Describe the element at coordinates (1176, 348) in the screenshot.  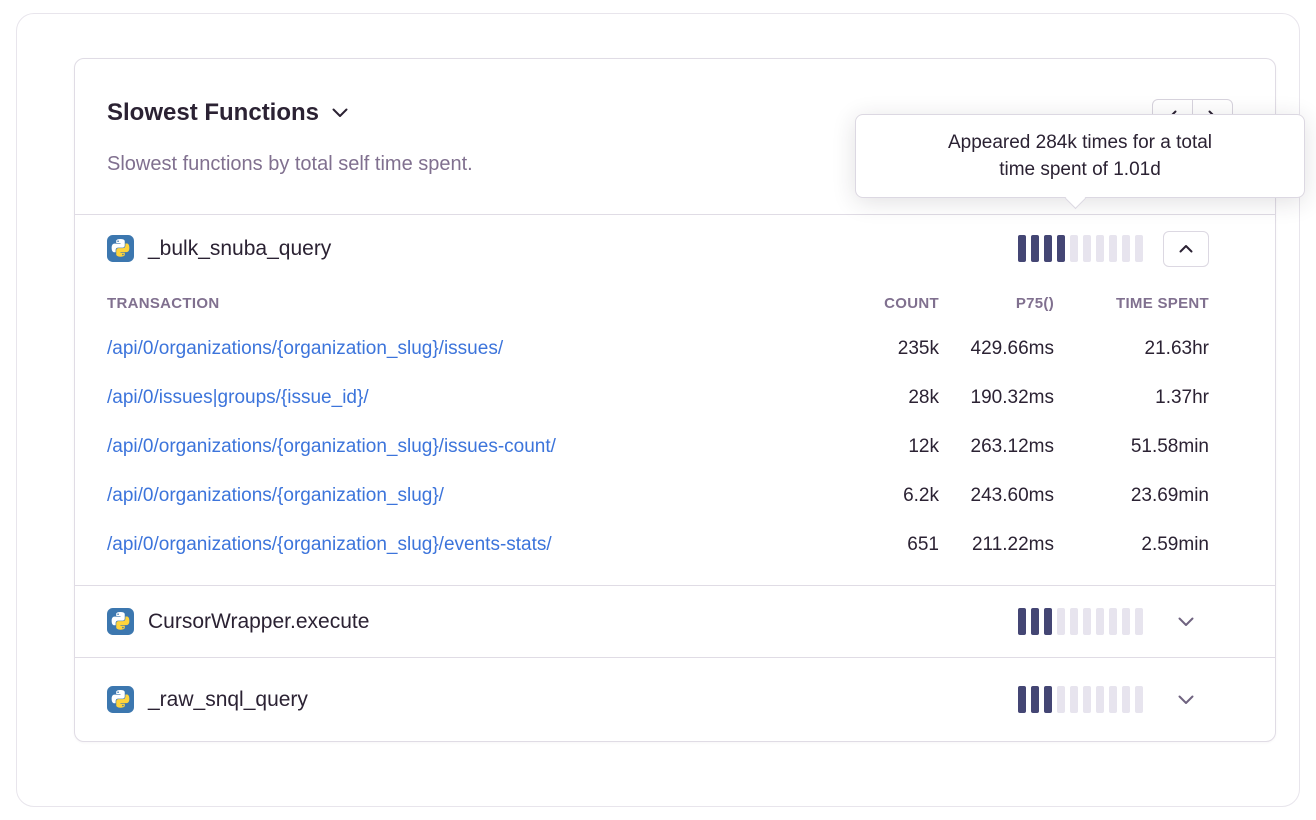
I see `time-spent-value: 21.63hr` at that location.